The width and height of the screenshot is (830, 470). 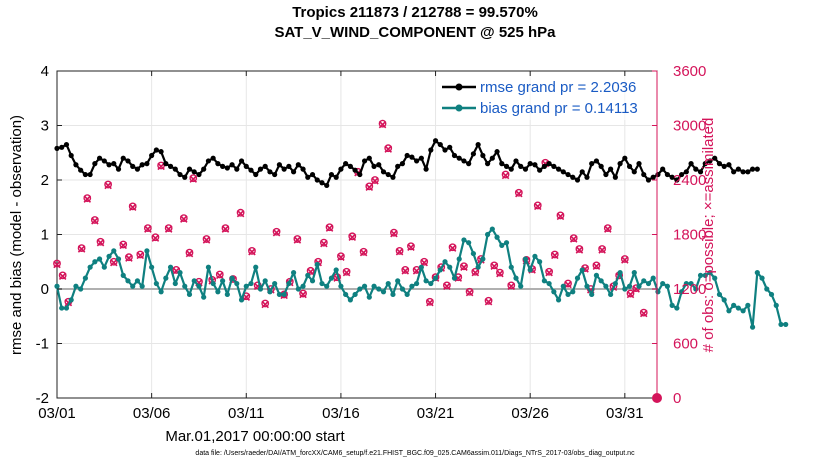 I want to click on legend-rmse-label: rmse grand pr = 2.2036, so click(x=558, y=87).